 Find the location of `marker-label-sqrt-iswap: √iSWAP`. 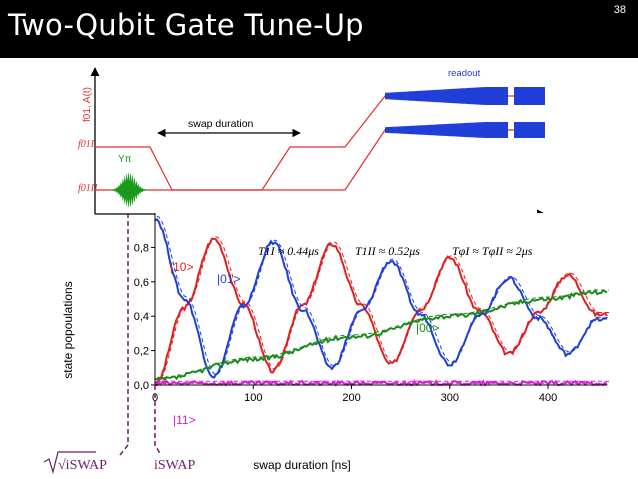

marker-label-sqrt-iswap: √iSWAP is located at coordinates (82, 465).